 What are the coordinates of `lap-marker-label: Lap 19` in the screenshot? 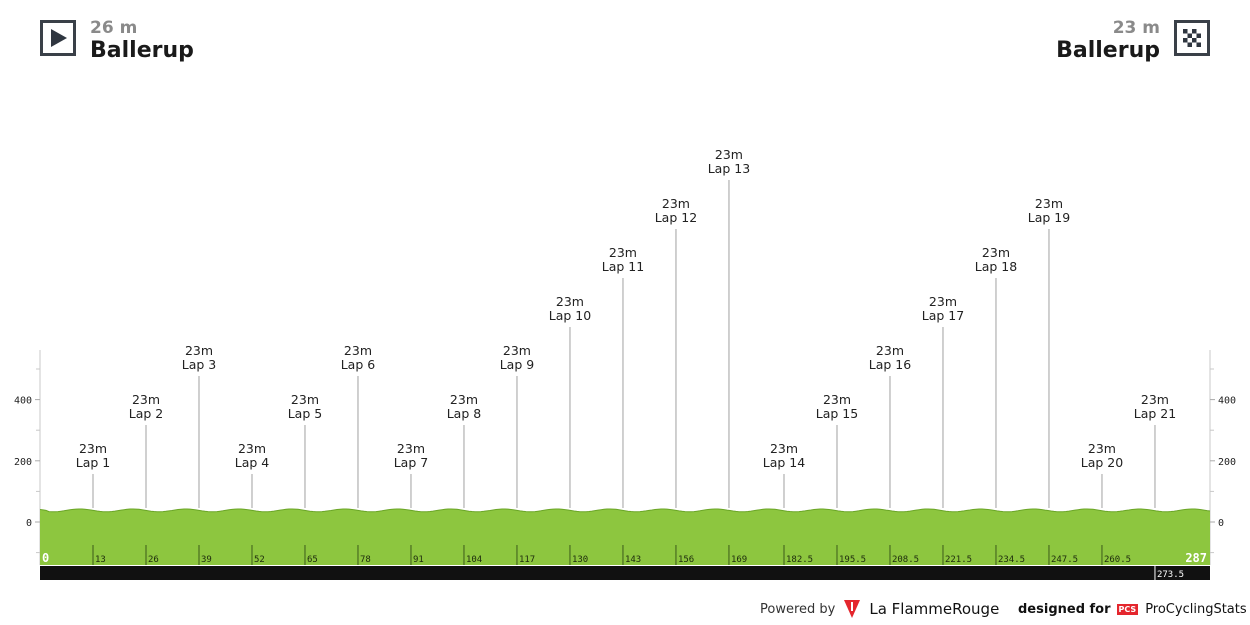 It's located at (1049, 217).